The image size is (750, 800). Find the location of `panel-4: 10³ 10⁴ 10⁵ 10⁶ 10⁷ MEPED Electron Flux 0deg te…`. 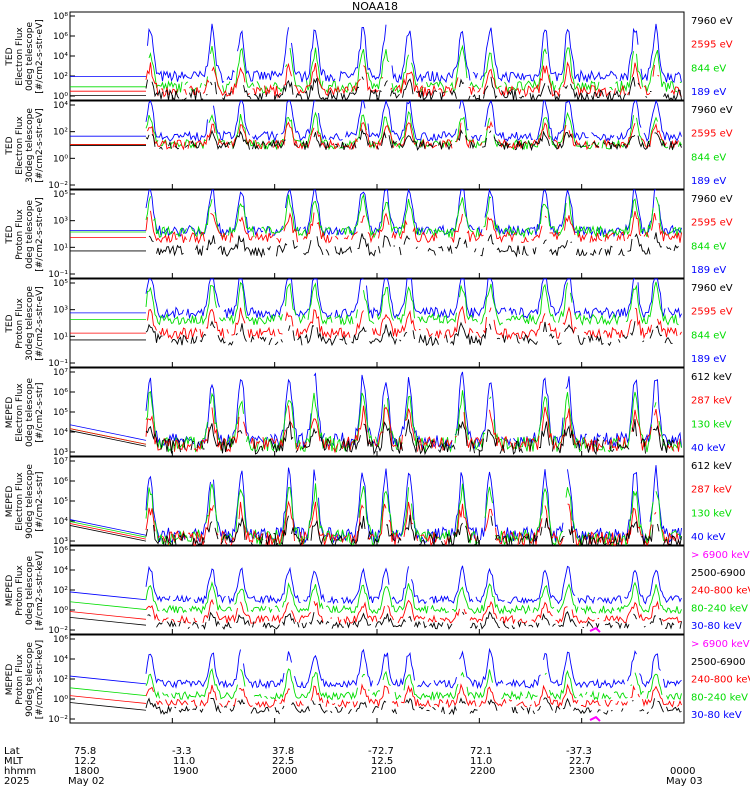

panel-4: 10³ 10⁴ 10⁵ 10⁶ 10⁷ MEPED Electron Flux 0deg te… is located at coordinates (368, 412).